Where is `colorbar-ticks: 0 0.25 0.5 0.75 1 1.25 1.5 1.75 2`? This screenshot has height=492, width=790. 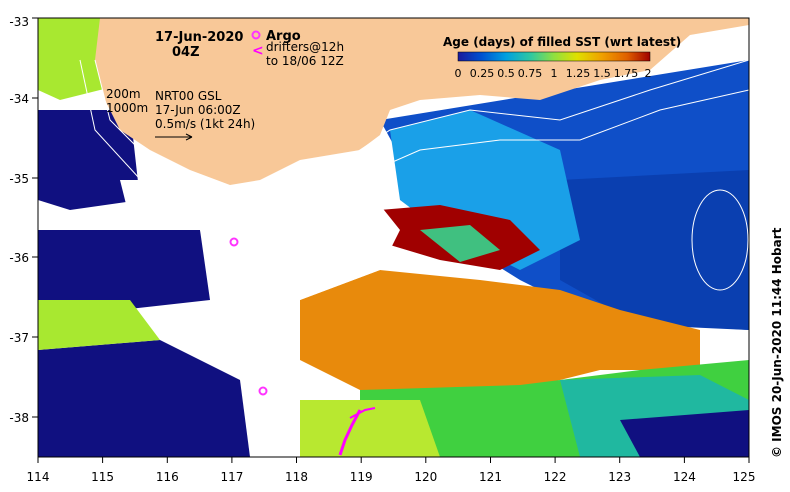
colorbar-ticks: 0 0.25 0.5 0.75 1 1.25 1.5 1.75 2 is located at coordinates (553, 73).